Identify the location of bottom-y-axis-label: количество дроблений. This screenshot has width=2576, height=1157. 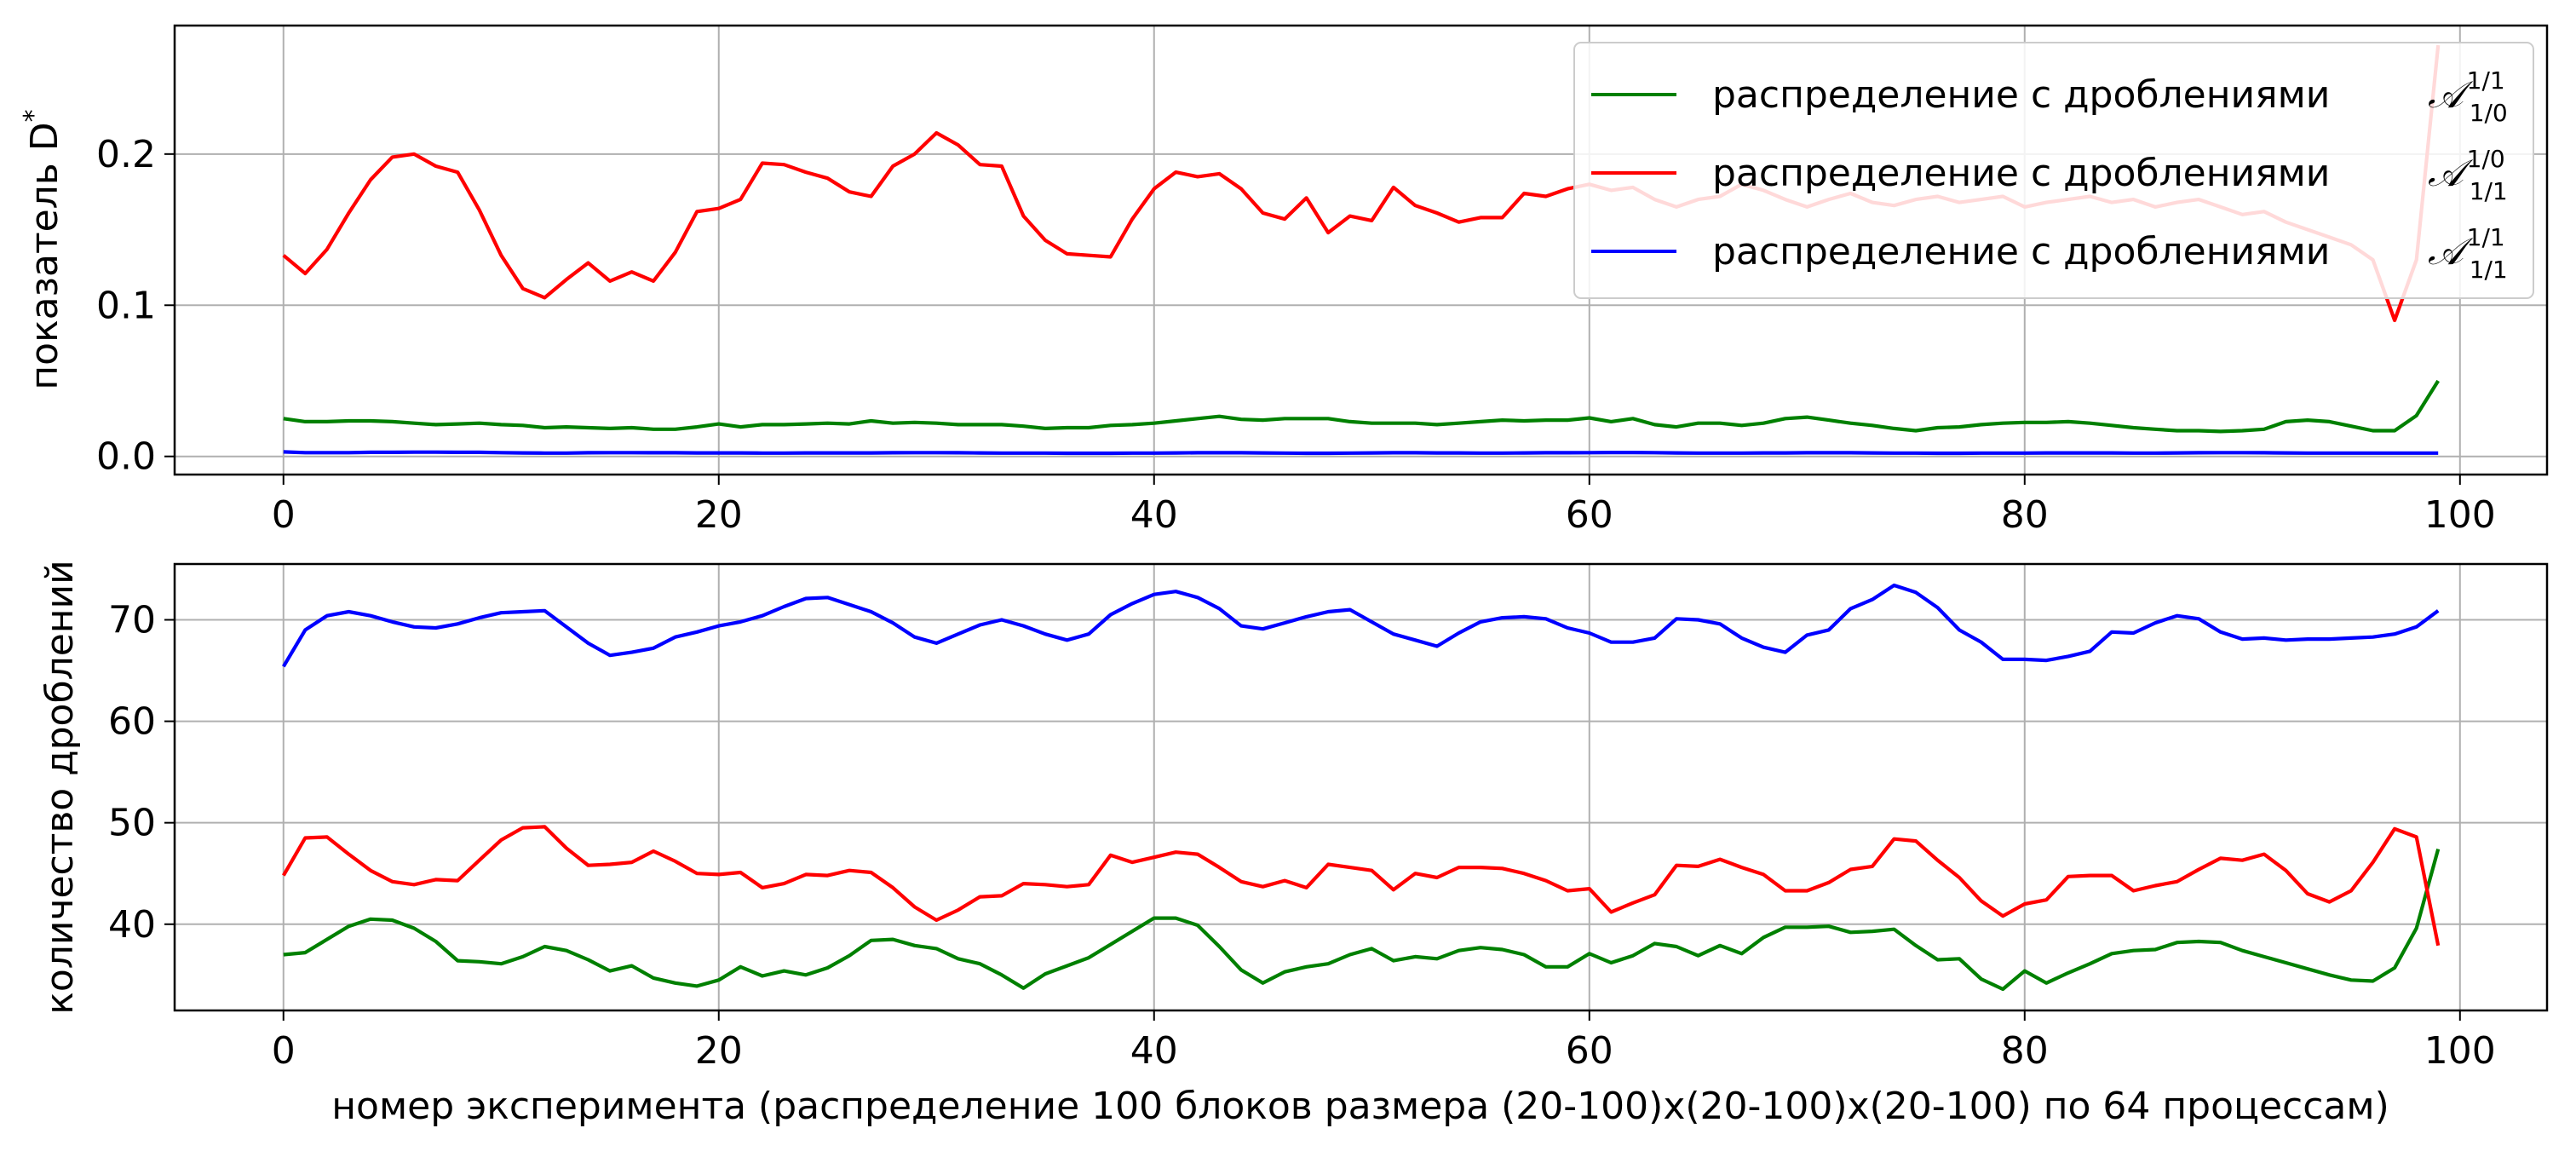
(60, 787).